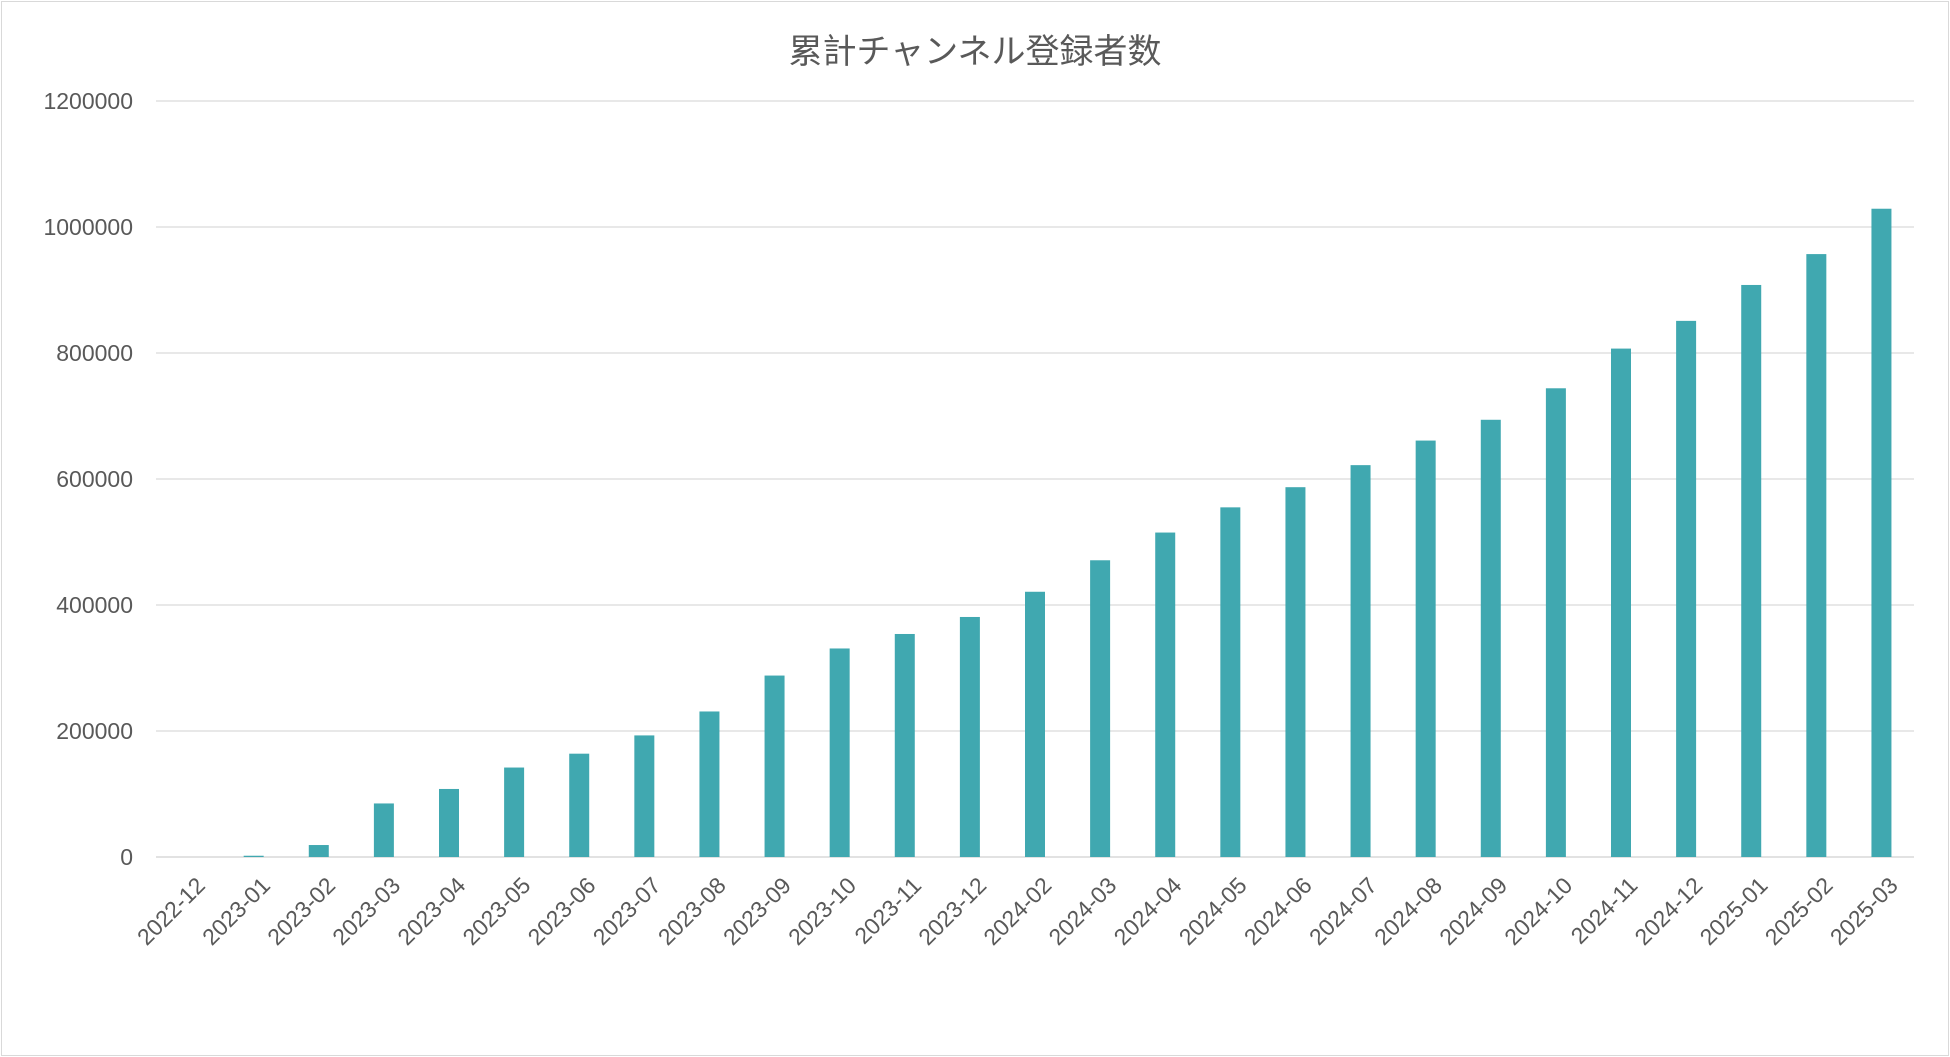 The width and height of the screenshot is (1950, 1057). I want to click on x-tick-label: 2023-05, so click(496, 911).